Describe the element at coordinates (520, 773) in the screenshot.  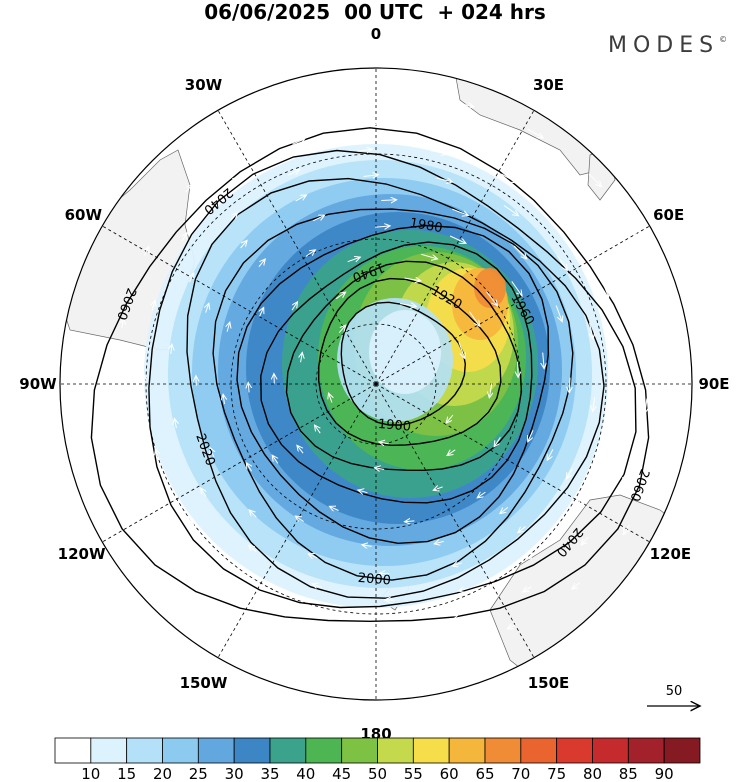
I see `colorbar-label-70: 70` at that location.